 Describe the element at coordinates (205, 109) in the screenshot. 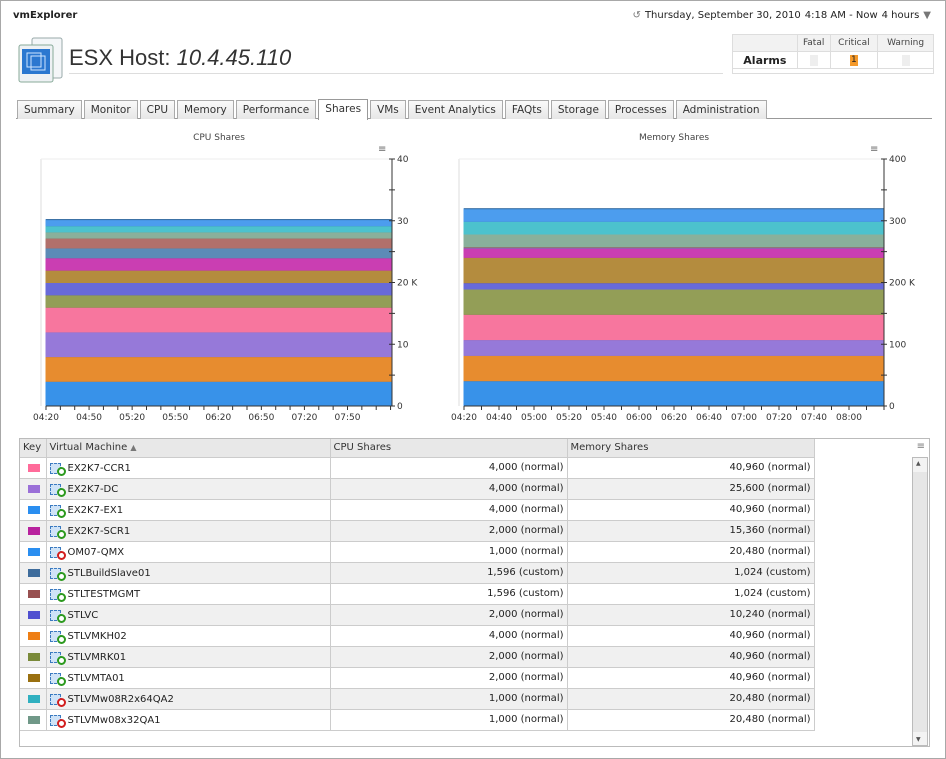

I see `tab-memory: Memory` at that location.